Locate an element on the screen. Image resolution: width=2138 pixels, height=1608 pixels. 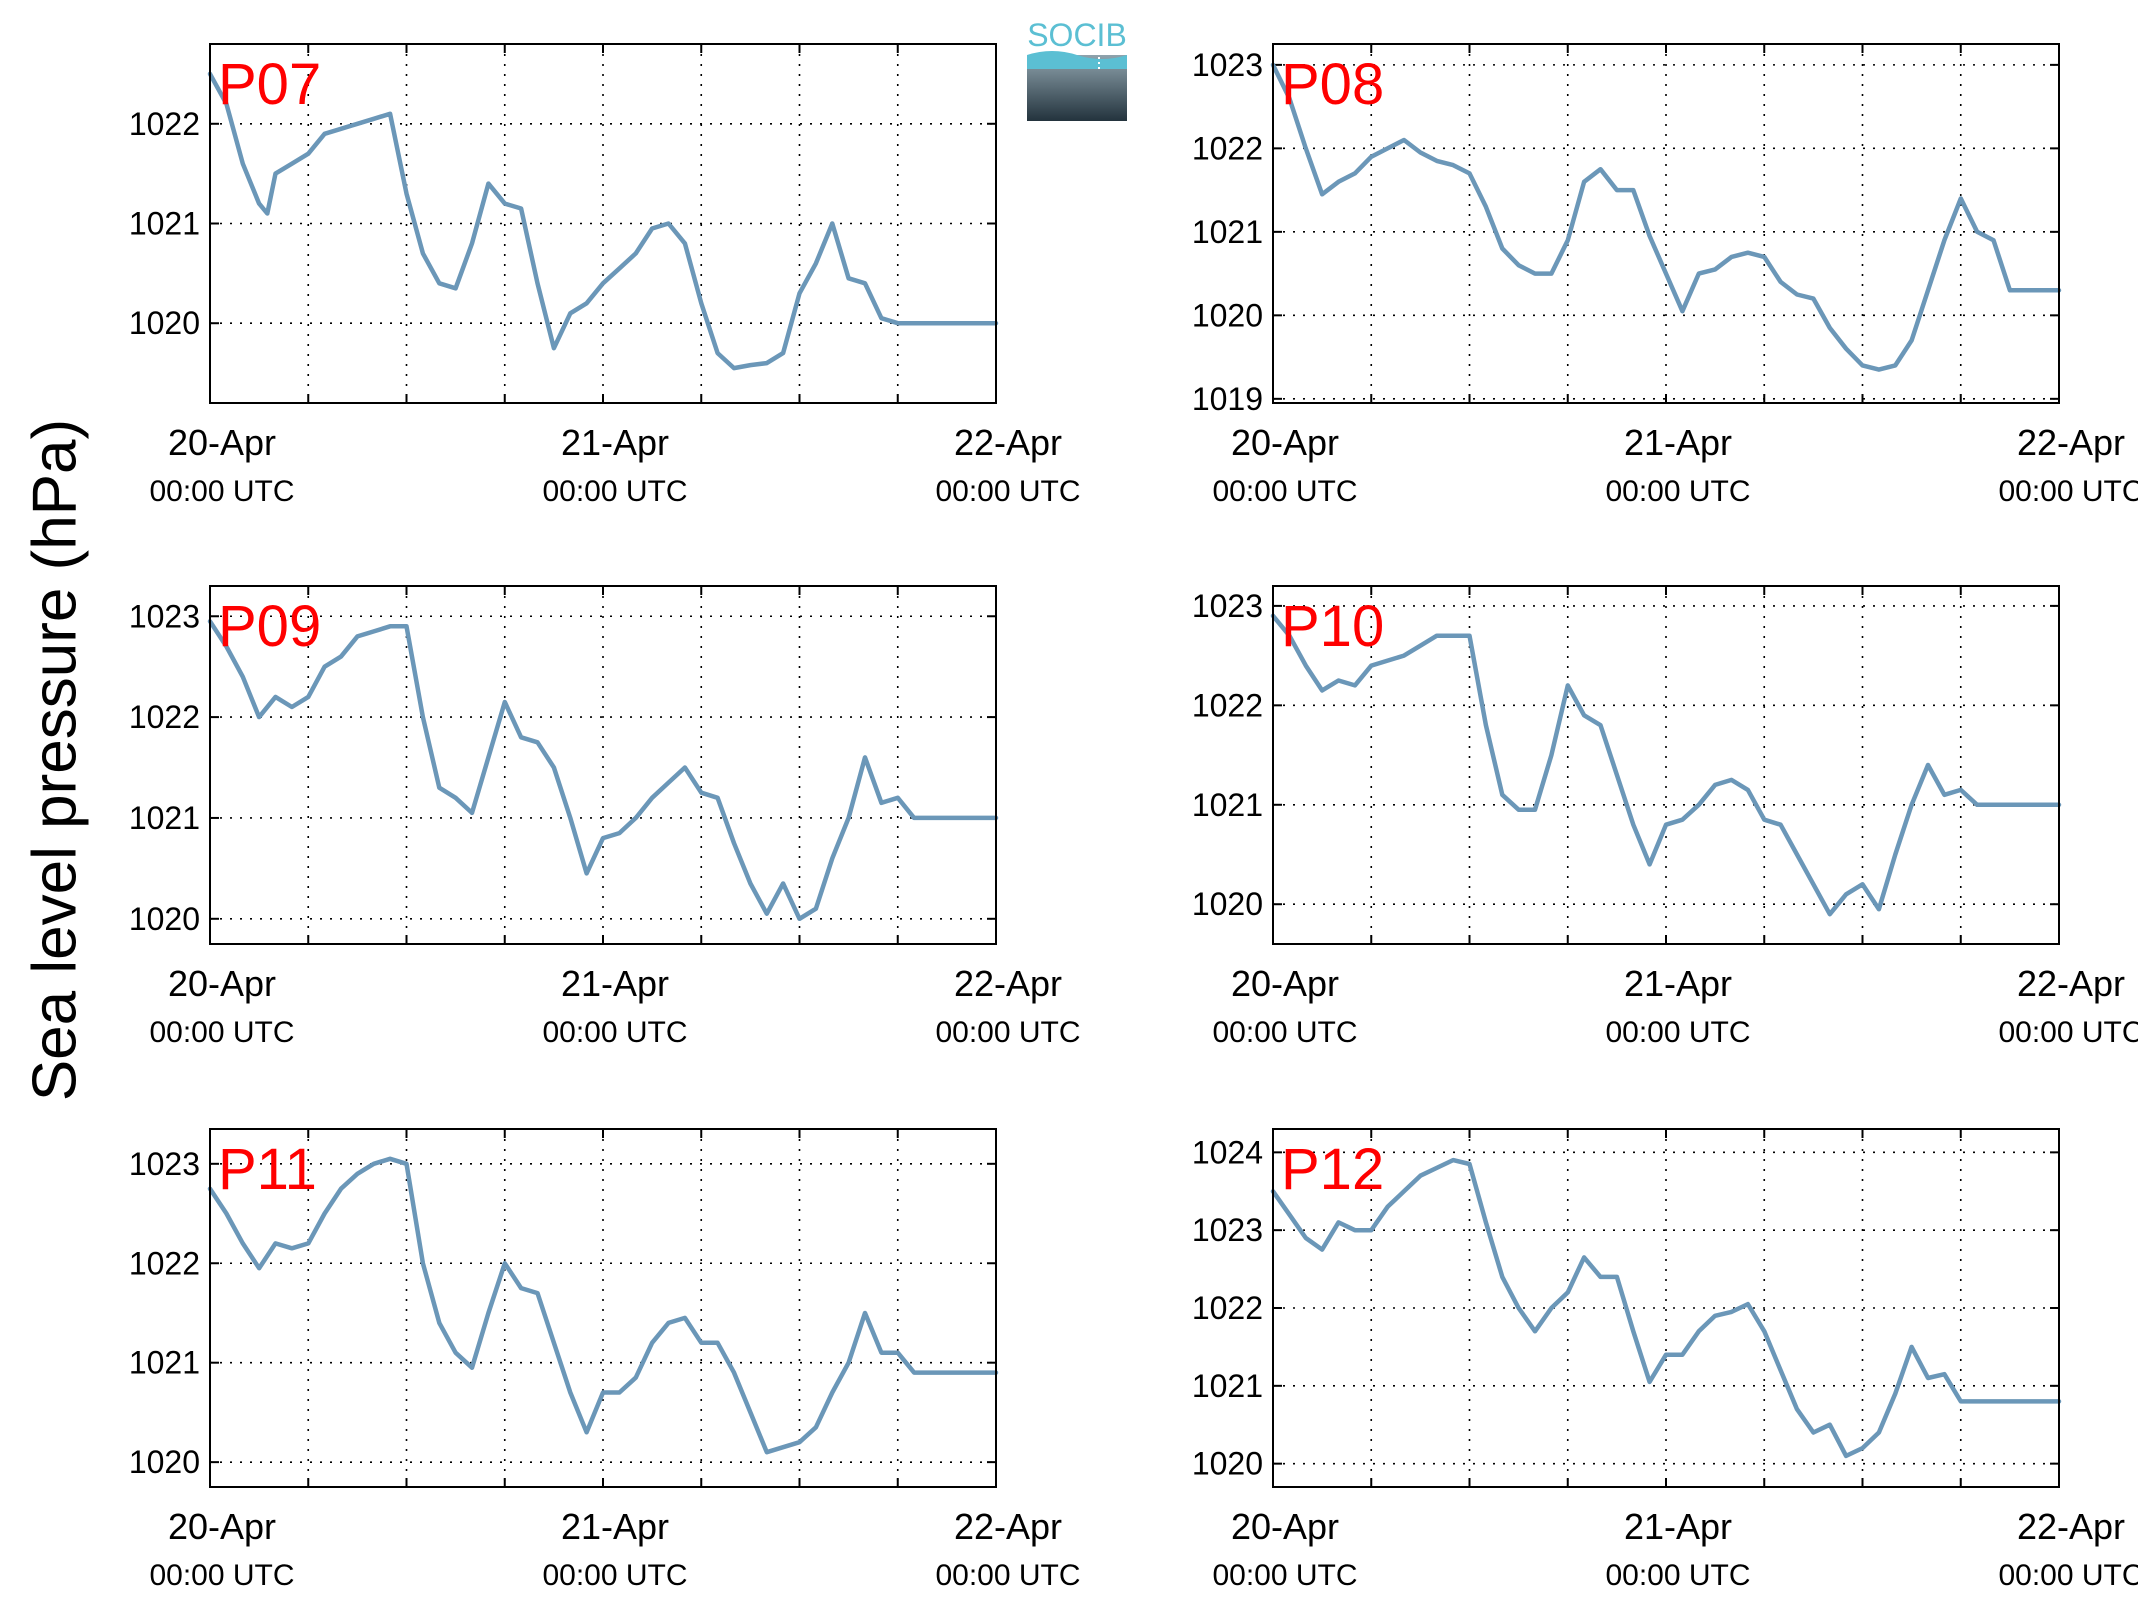
panel-label: P07 is located at coordinates (269, 84).